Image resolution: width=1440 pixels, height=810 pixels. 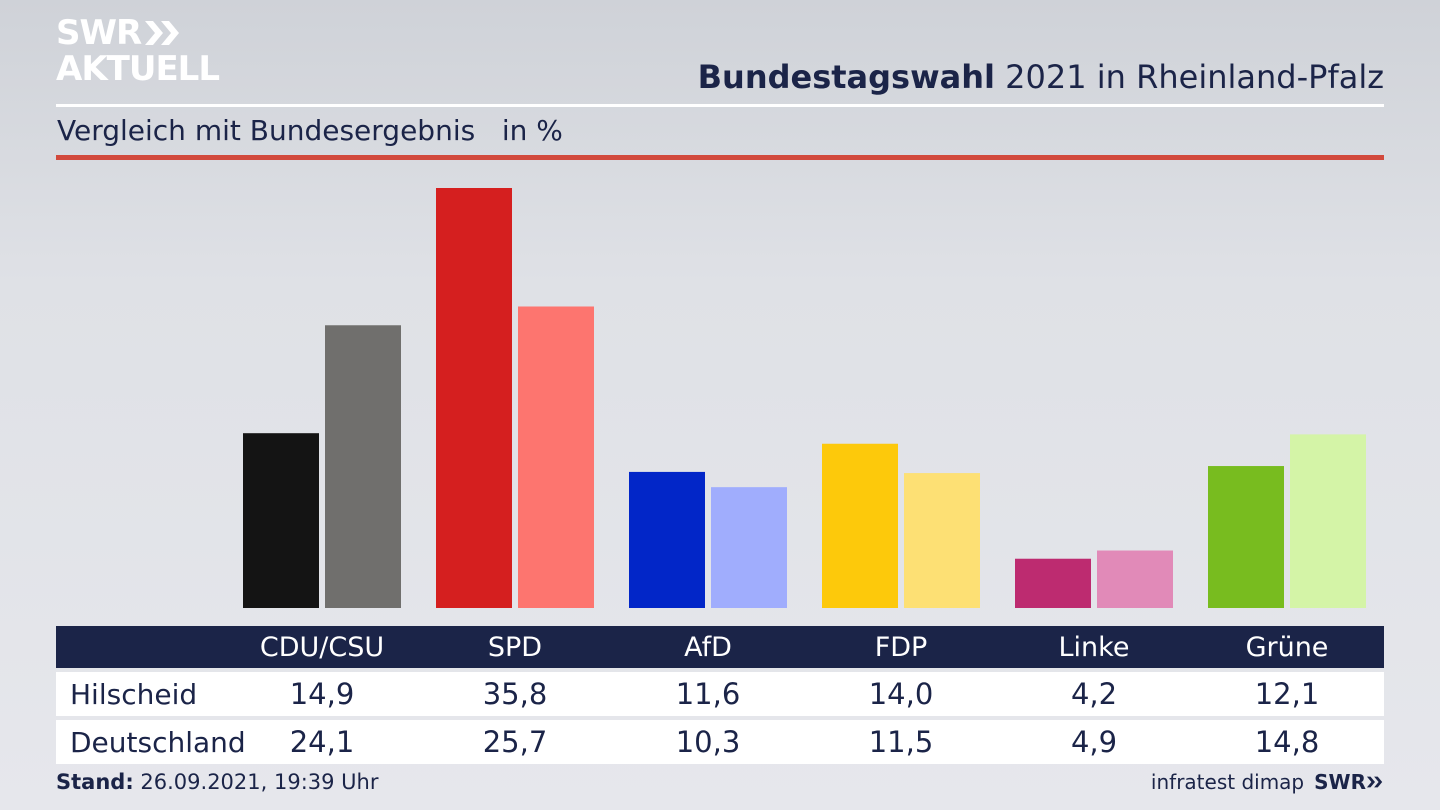 I want to click on title-bold: Bundestagswahl, so click(x=846, y=77).